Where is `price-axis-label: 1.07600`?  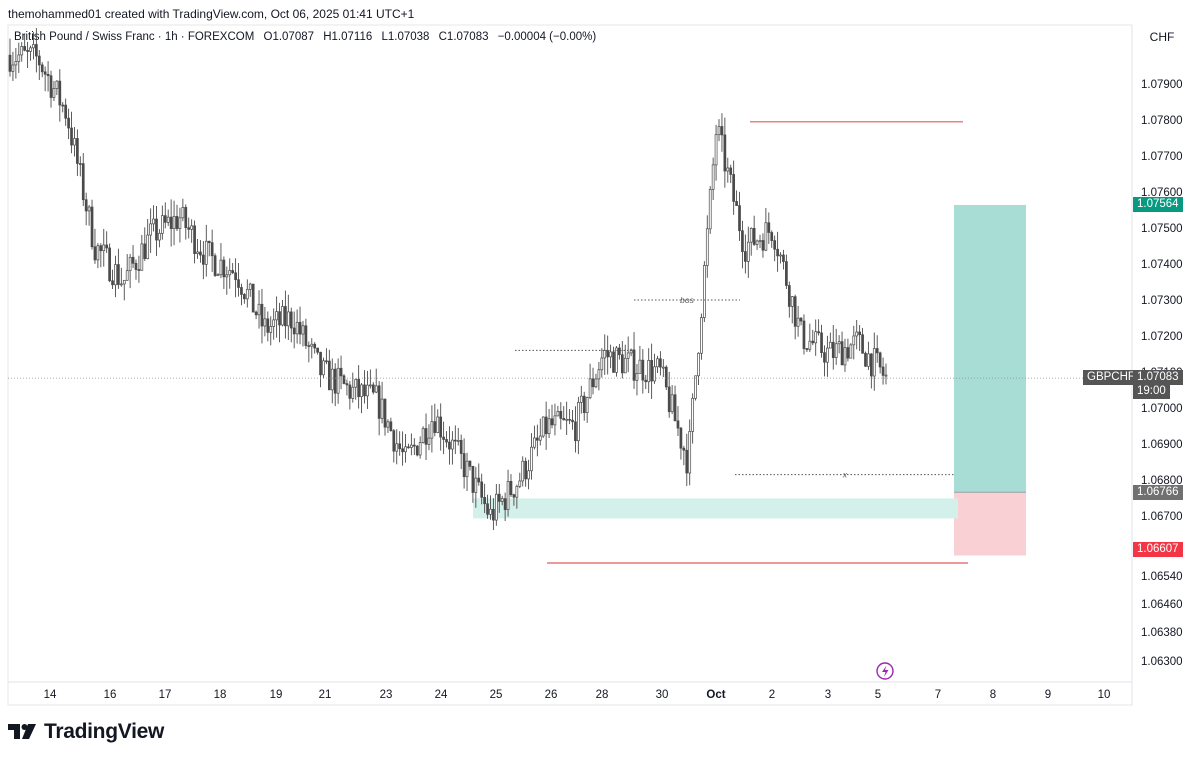
price-axis-label: 1.07600 is located at coordinates (1162, 193).